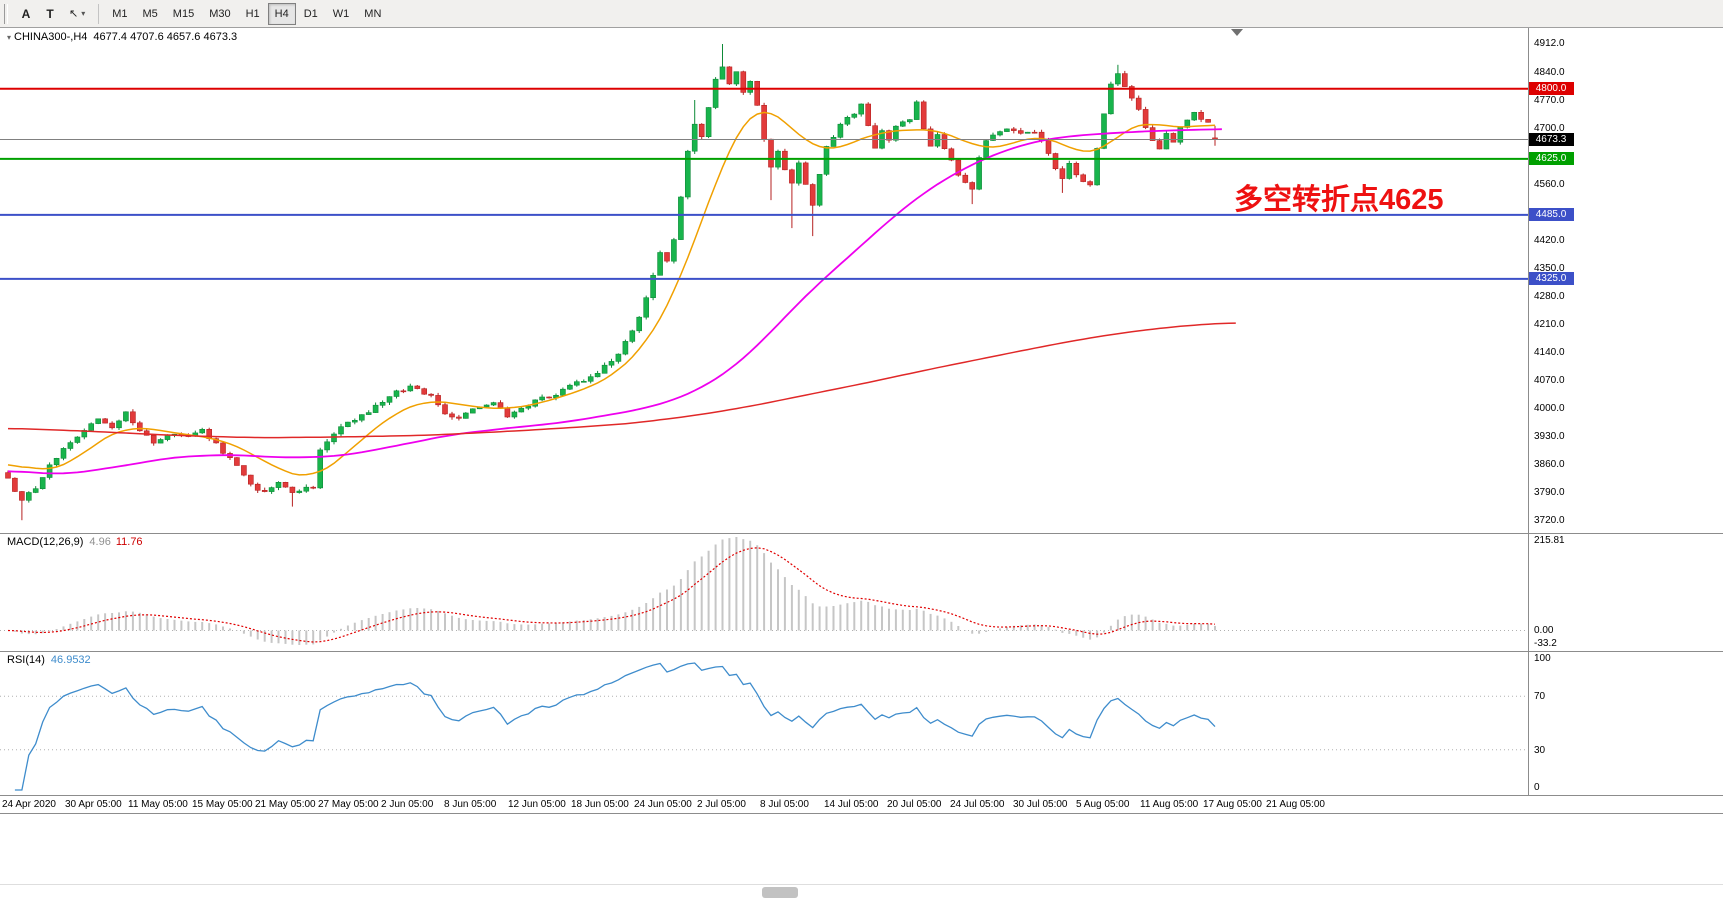 The height and width of the screenshot is (899, 1723). Describe the element at coordinates (93, 804) in the screenshot. I see `time-label: 30 Apr 05:00` at that location.